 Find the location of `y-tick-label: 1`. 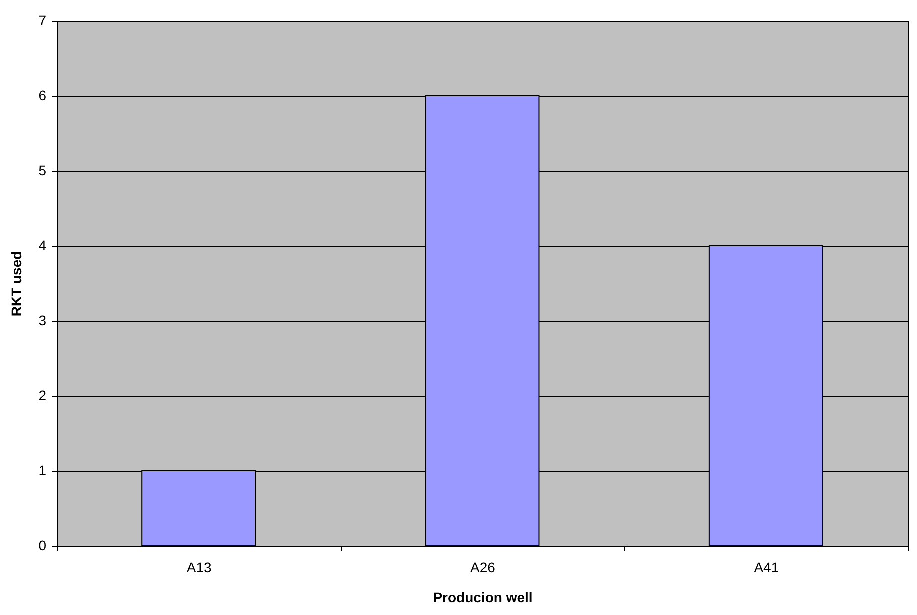

y-tick-label: 1 is located at coordinates (42, 470).